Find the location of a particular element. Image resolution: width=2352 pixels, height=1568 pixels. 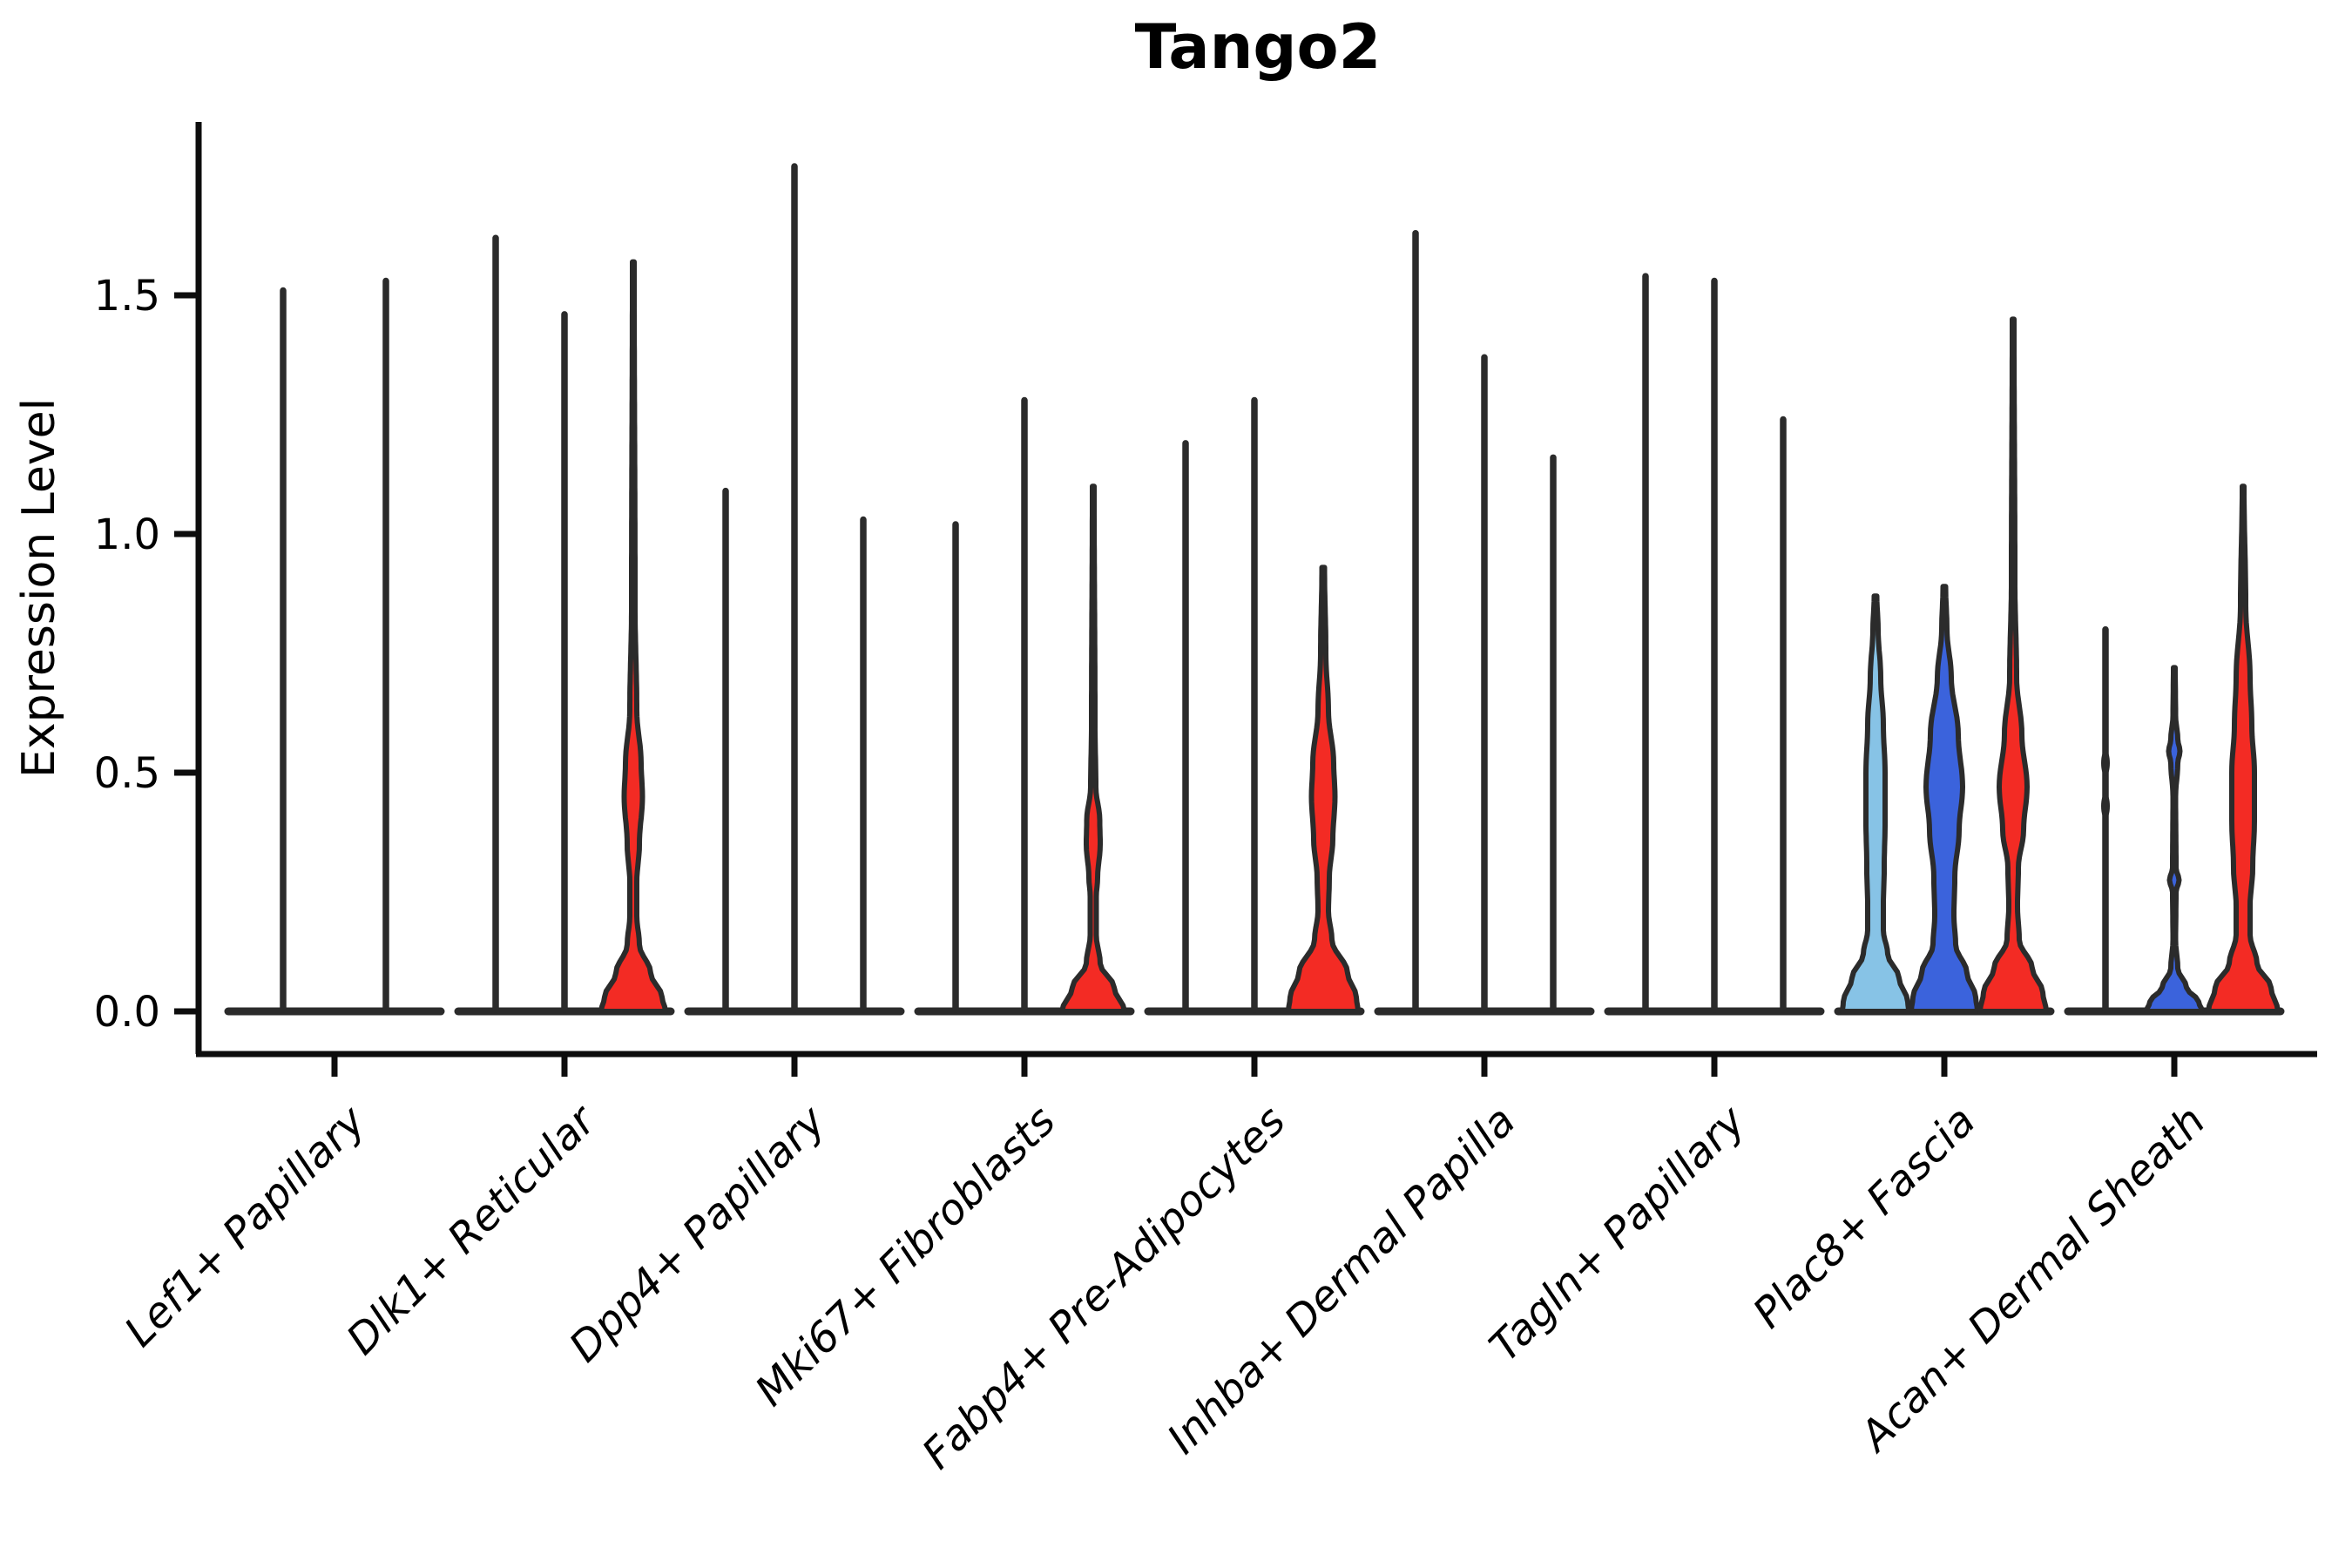

x-tick-label: Dlk1+ Reticular is located at coordinates (472, 1230).